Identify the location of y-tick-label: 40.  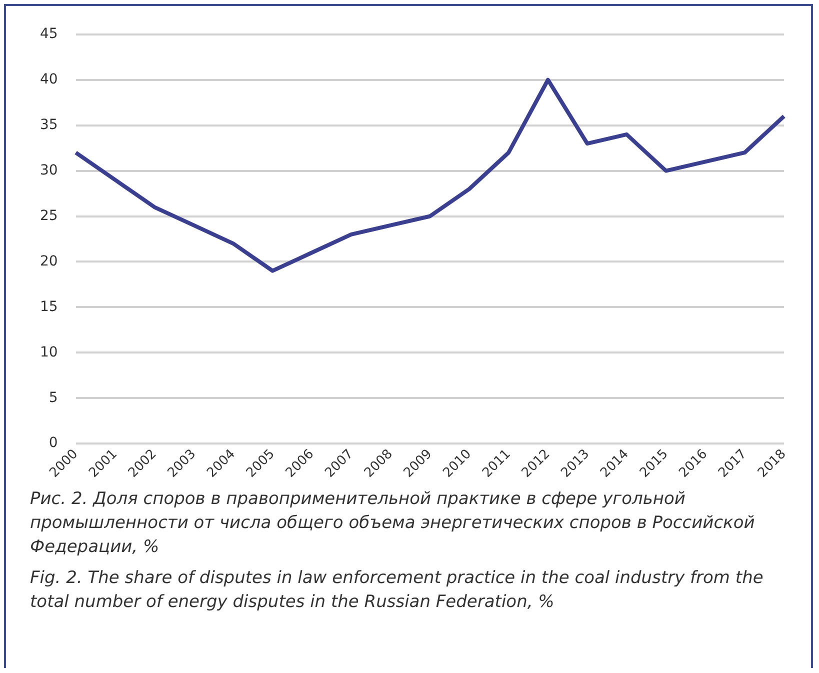
(49, 80).